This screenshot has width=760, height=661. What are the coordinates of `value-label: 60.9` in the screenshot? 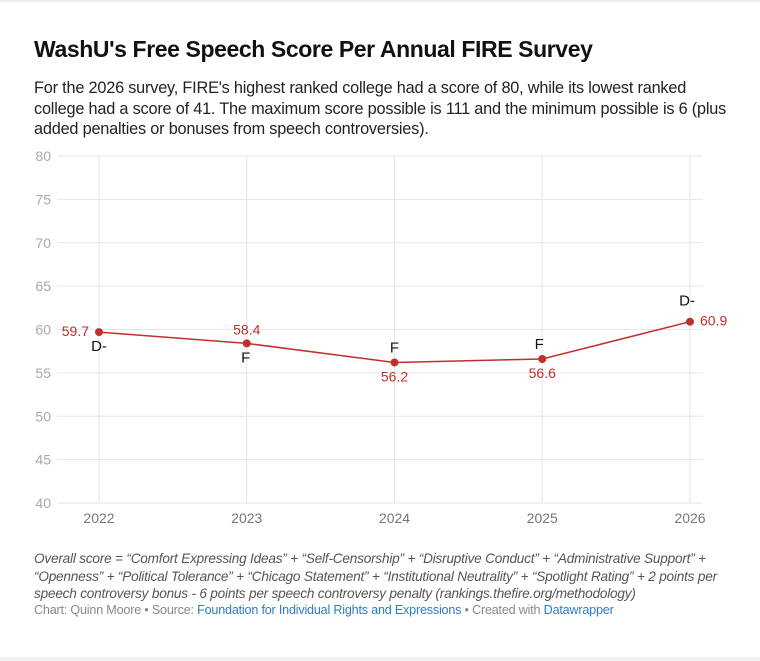 It's located at (713, 321).